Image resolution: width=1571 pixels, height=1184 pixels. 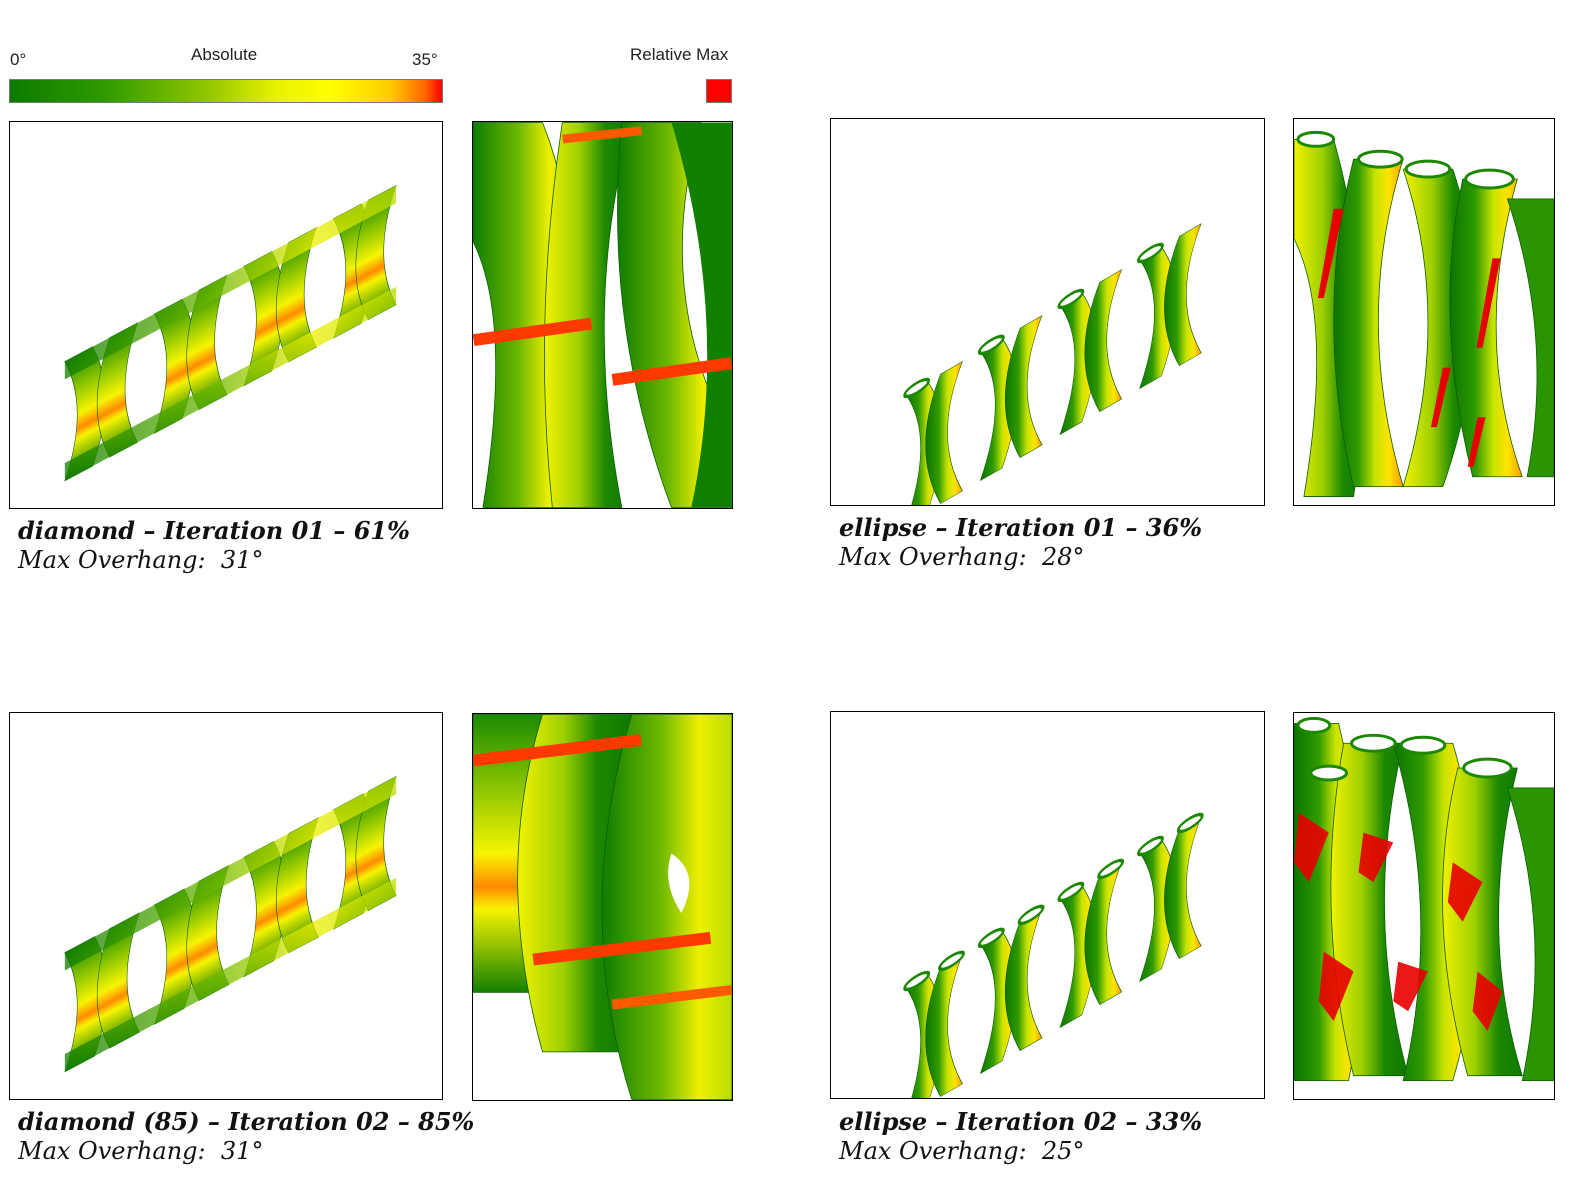 I want to click on diamond-iter01-overhang: Max Overhang: 31°, so click(x=140, y=560).